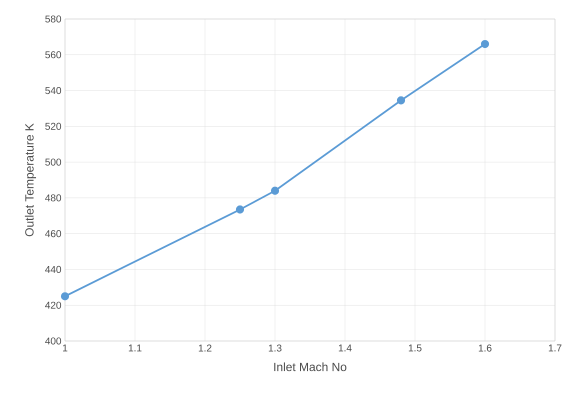 The height and width of the screenshot is (407, 568). Describe the element at coordinates (275, 348) in the screenshot. I see `x-tick-label: 1.3` at that location.